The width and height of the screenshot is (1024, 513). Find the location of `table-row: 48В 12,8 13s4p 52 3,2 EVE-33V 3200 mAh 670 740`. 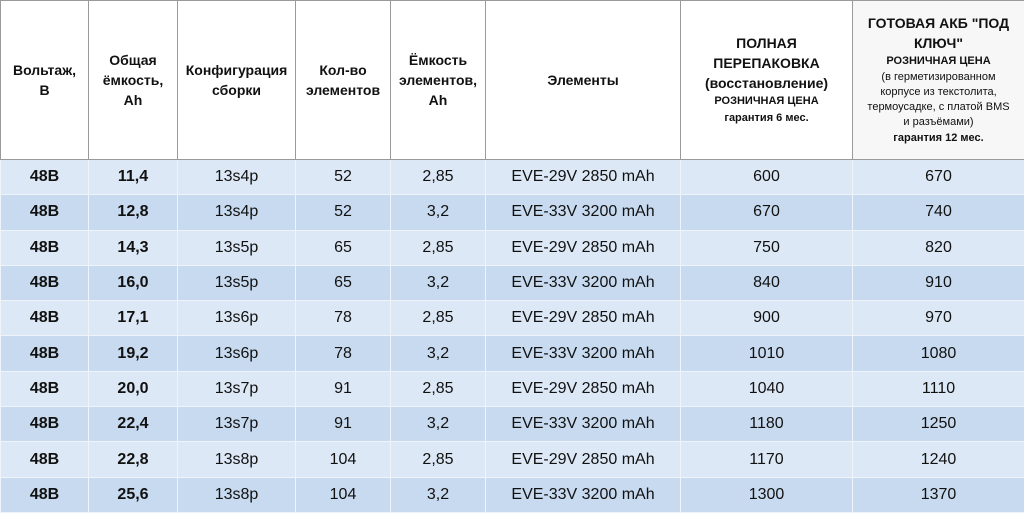

table-row: 48В 12,8 13s4p 52 3,2 EVE-33V 3200 mAh 670 740 is located at coordinates (512, 212).